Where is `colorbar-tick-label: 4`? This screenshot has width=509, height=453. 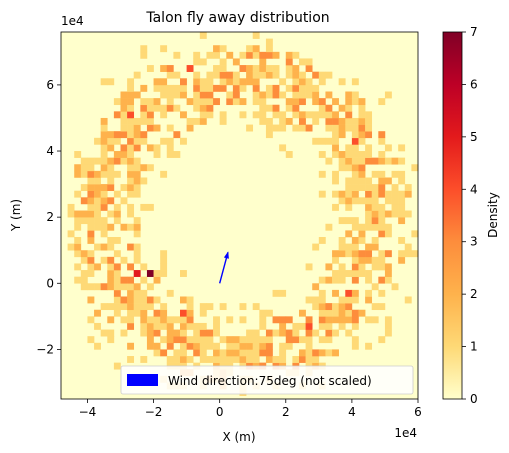
colorbar-tick-label: 4 is located at coordinates (474, 189).